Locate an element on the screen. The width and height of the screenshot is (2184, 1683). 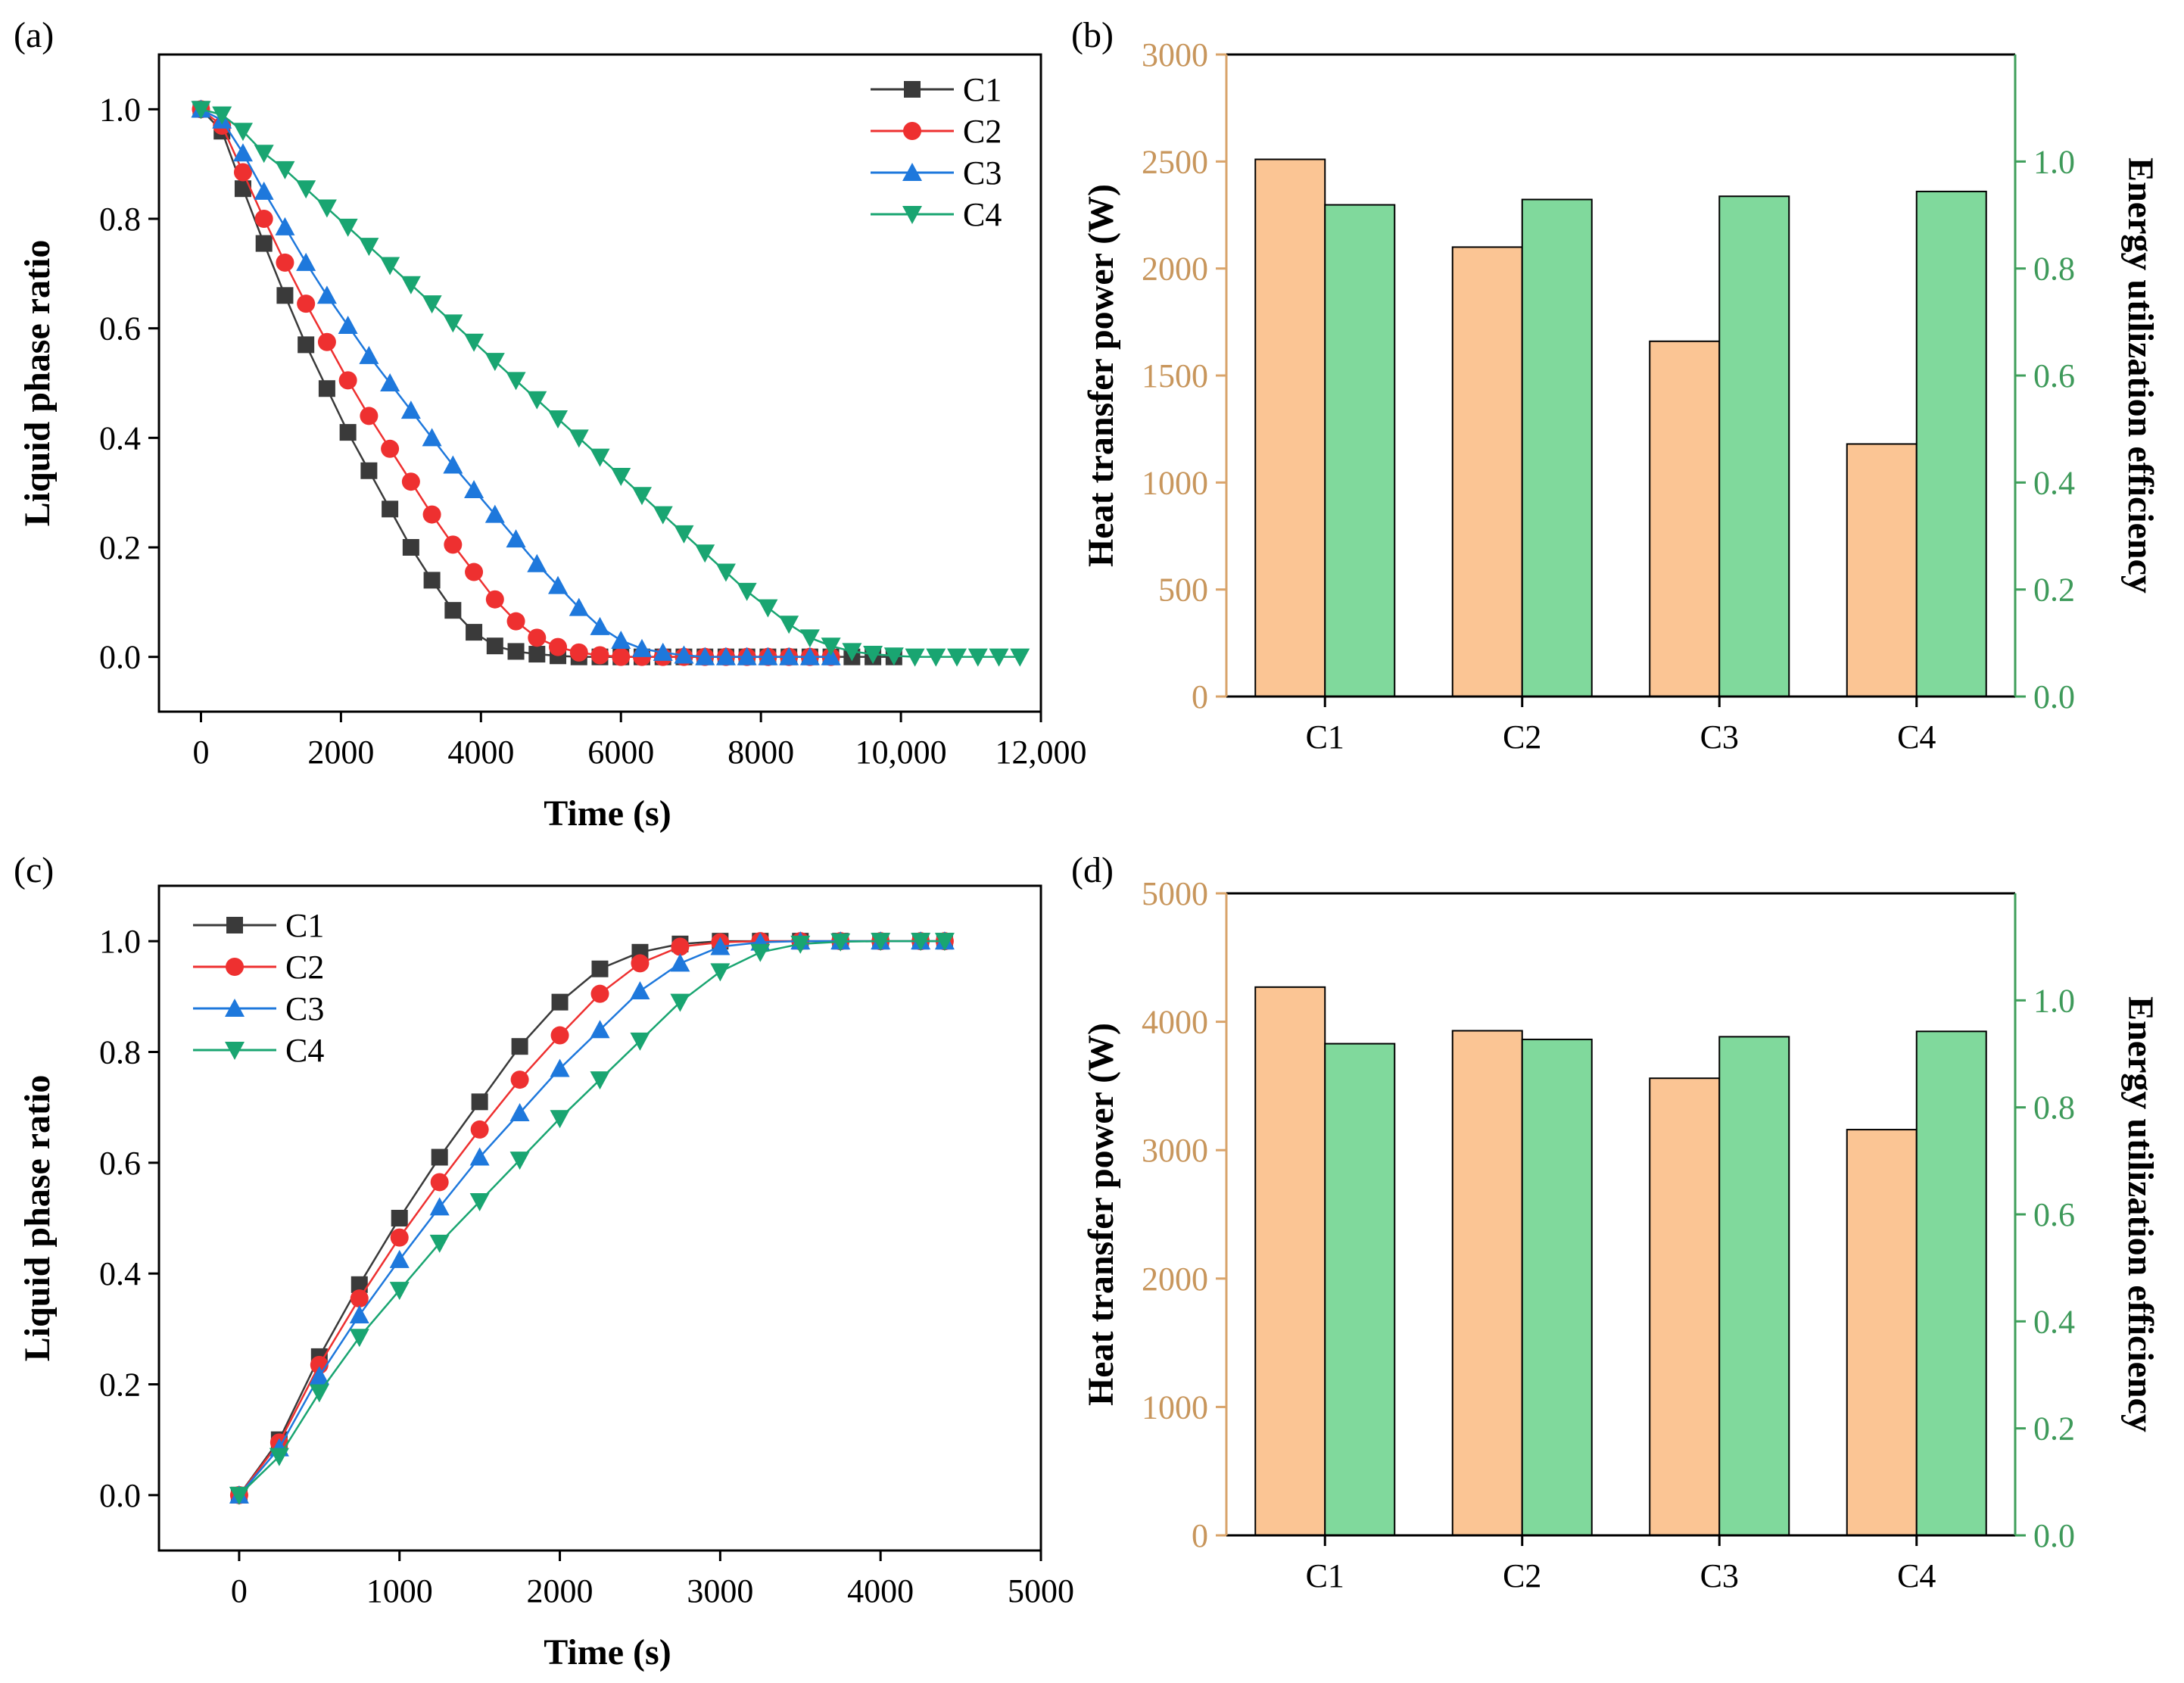
x-tick-label: 6000 is located at coordinates (620, 752).